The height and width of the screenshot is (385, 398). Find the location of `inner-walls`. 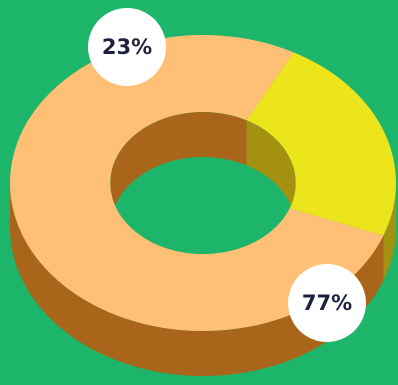

inner-walls is located at coordinates (203, 169).